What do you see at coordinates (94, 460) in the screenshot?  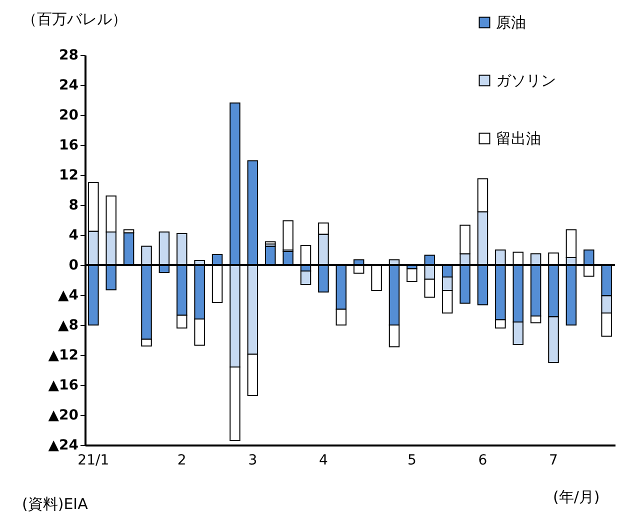 I see `x-tick-label: 21/1` at bounding box center [94, 460].